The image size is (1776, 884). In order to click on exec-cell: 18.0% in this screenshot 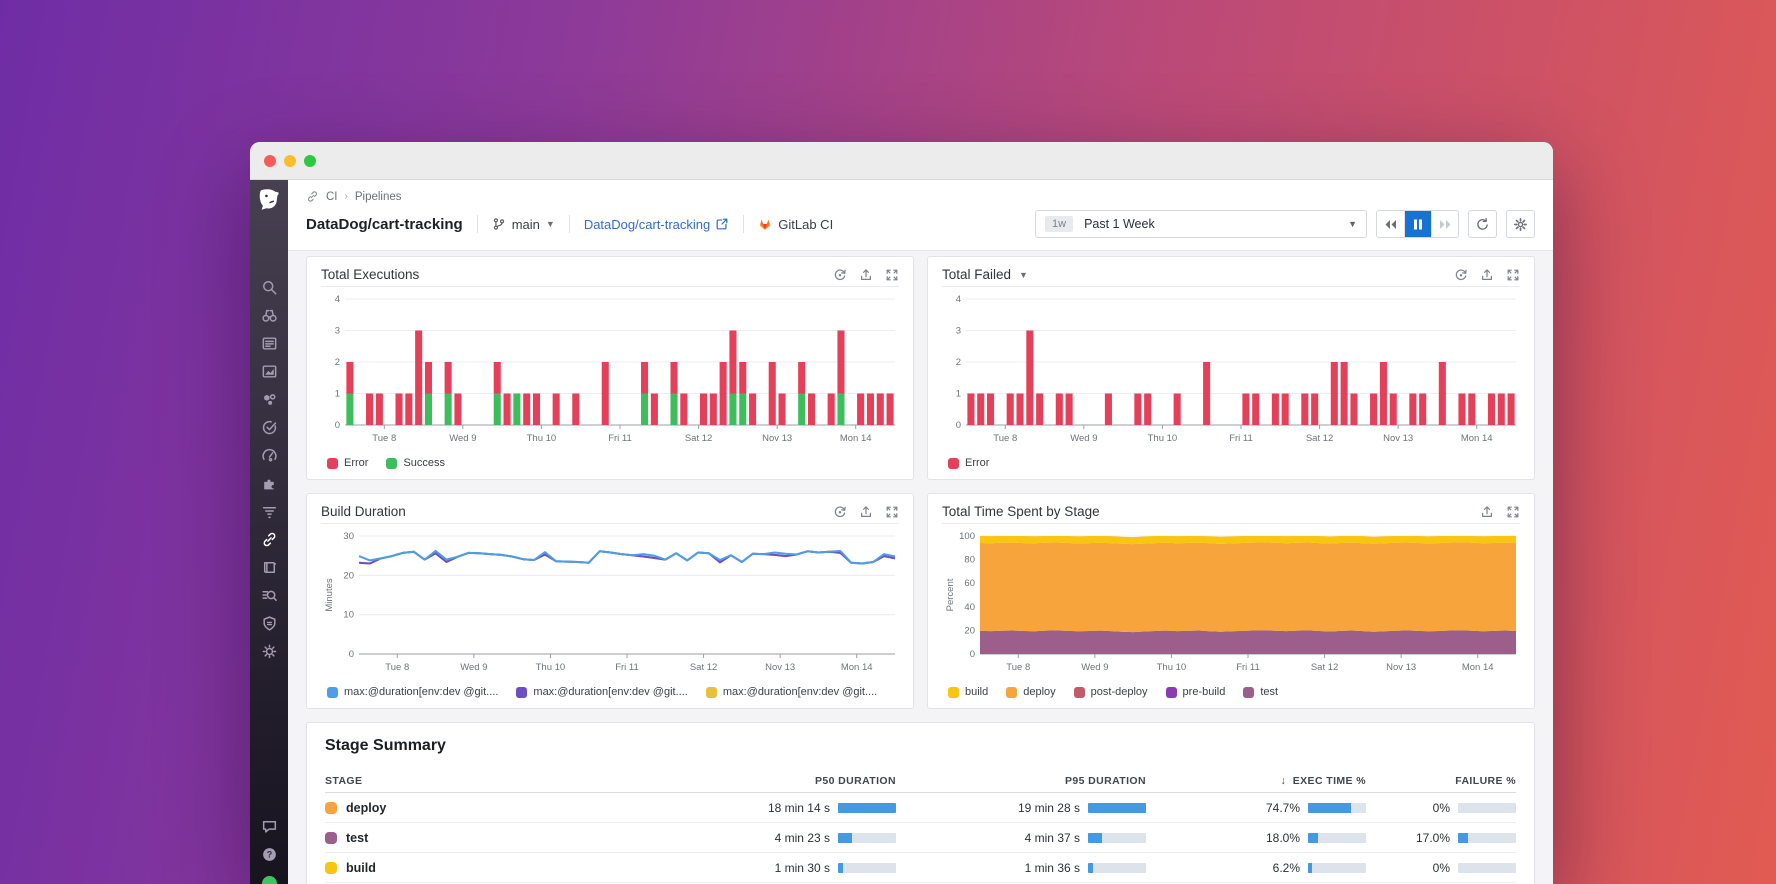, I will do `click(1256, 838)`.